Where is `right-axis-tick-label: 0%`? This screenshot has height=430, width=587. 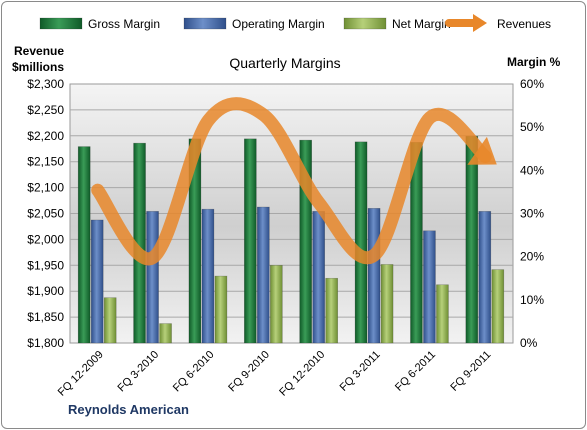 right-axis-tick-label: 0% is located at coordinates (529, 343).